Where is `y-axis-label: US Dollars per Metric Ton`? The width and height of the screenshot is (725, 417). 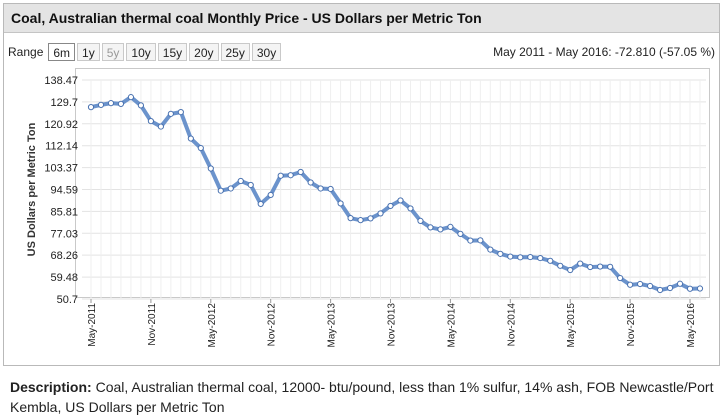 y-axis-label: US Dollars per Metric Ton is located at coordinates (32, 189).